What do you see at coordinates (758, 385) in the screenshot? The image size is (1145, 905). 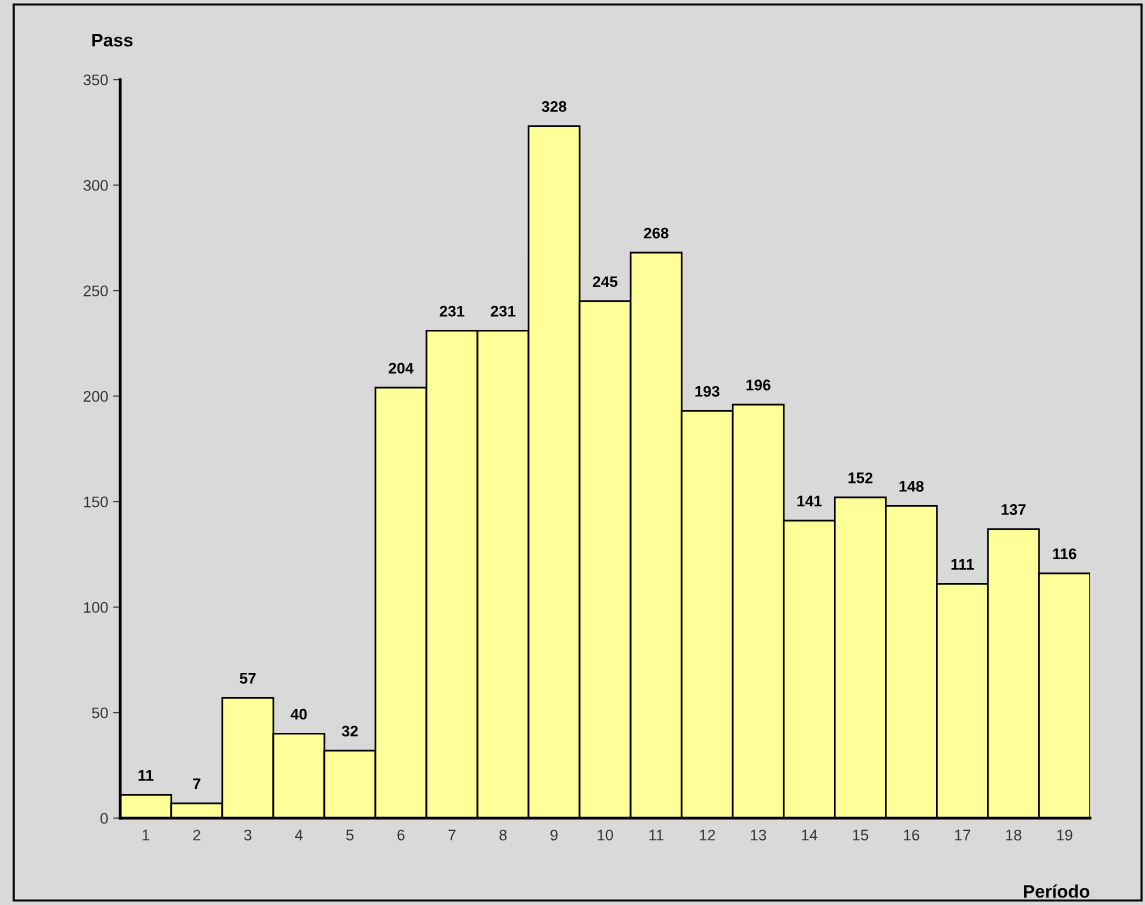 I see `data-label: 196` at bounding box center [758, 385].